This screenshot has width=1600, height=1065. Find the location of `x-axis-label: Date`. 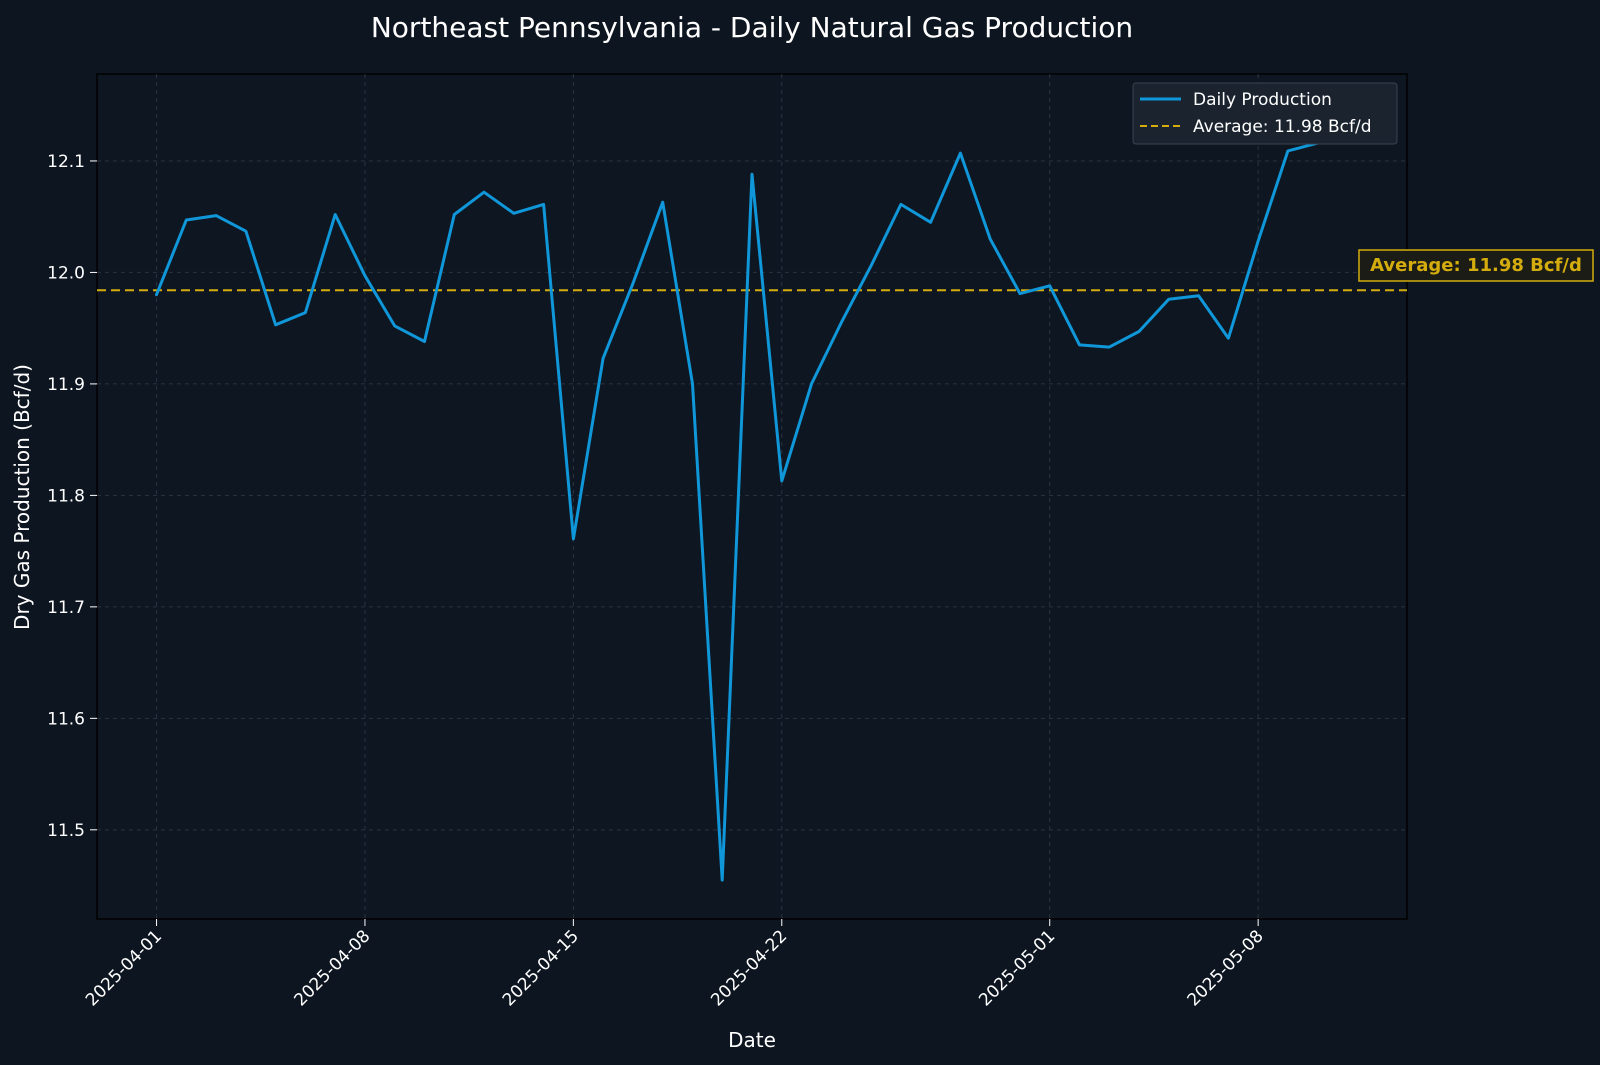

x-axis-label: Date is located at coordinates (752, 1040).